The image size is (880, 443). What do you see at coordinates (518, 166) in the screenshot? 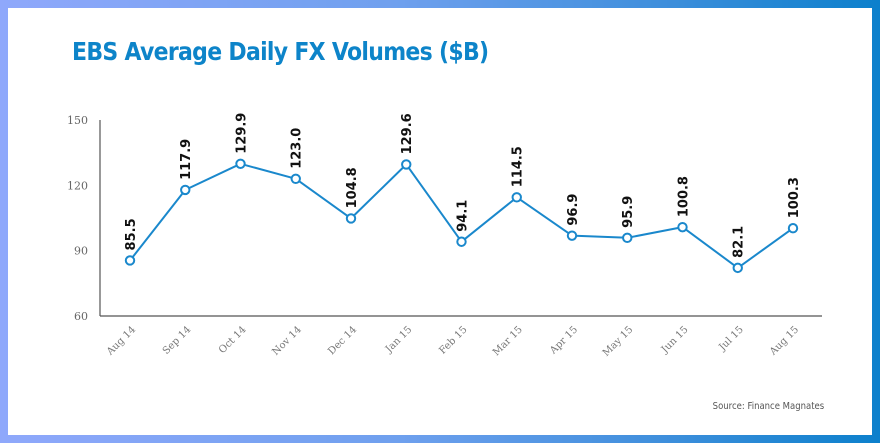
I see `data-label: 114.5` at bounding box center [518, 166].